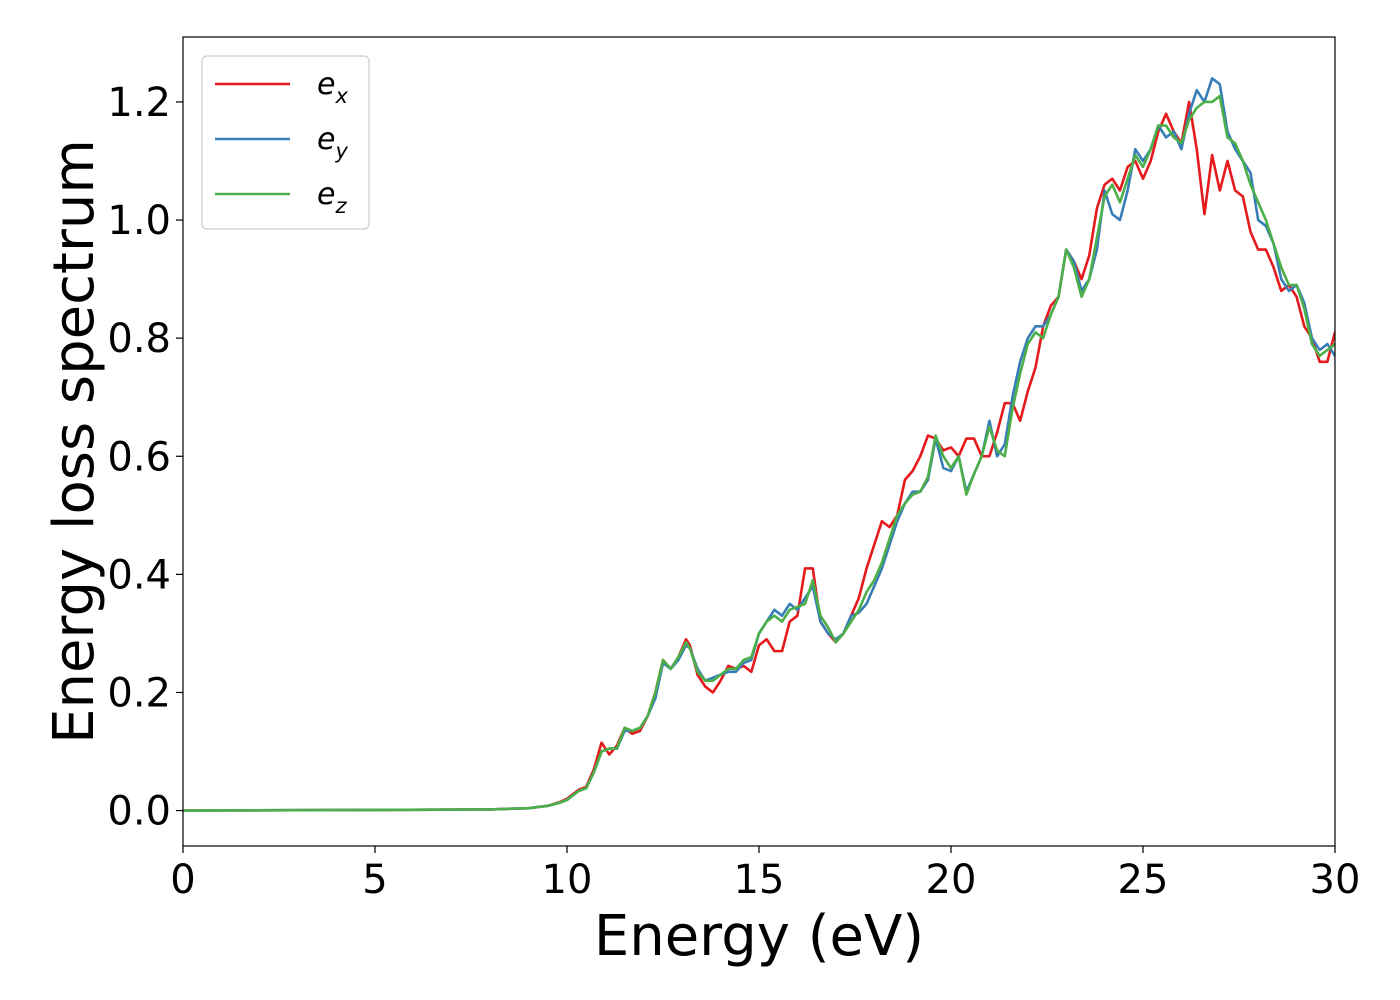 This screenshot has height=1000, width=1400. Describe the element at coordinates (951, 880) in the screenshot. I see `x-tick-label: 20` at that location.